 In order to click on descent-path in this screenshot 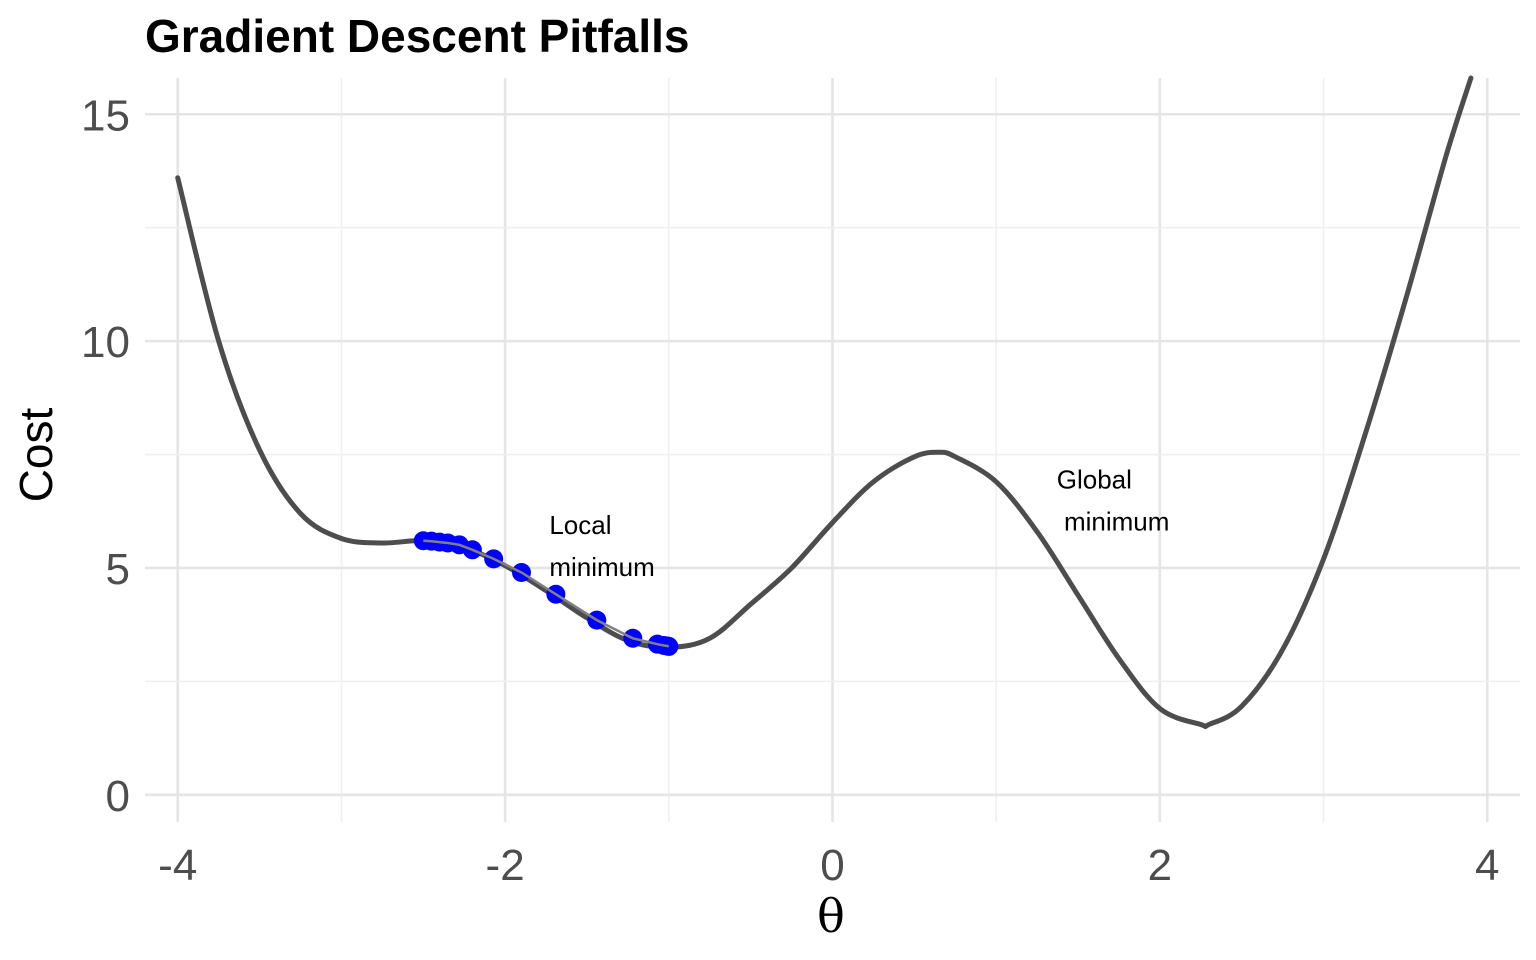, I will do `click(546, 593)`.